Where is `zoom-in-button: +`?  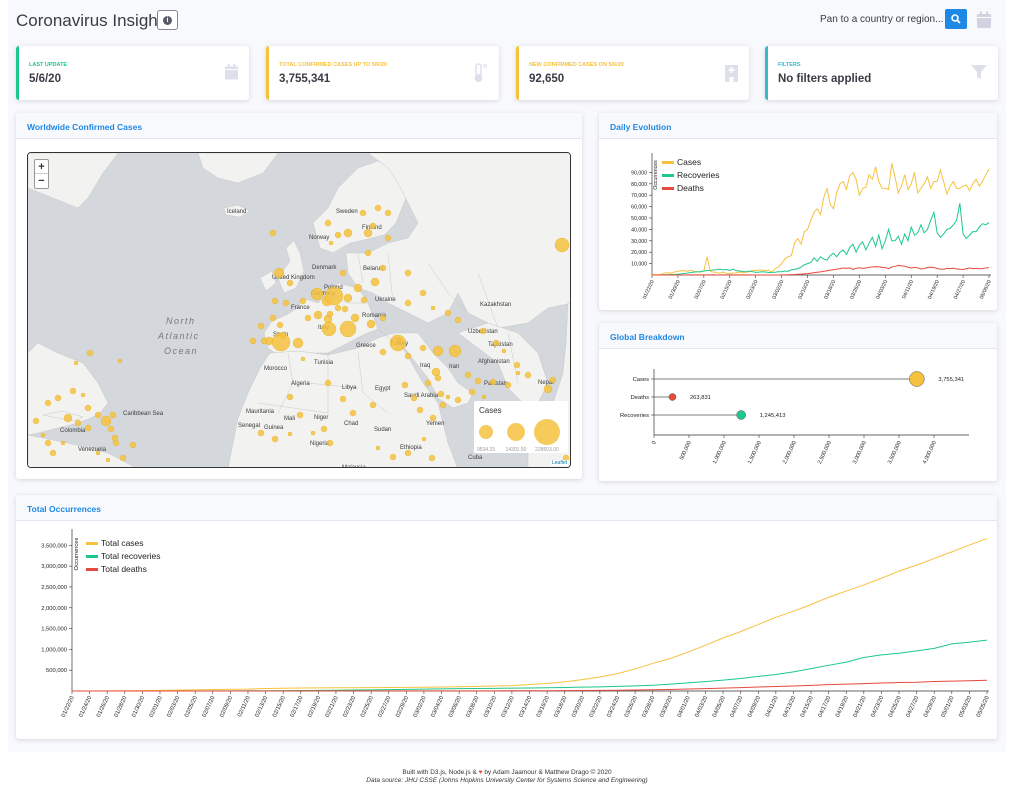 zoom-in-button: + is located at coordinates (41, 167).